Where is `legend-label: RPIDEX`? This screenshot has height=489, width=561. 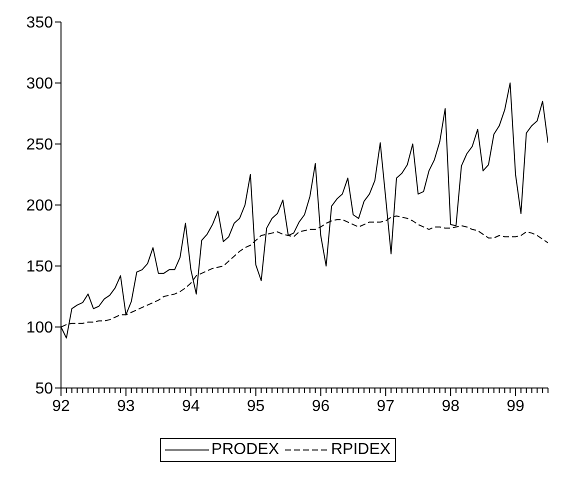
legend-label: RPIDEX is located at coordinates (361, 450).